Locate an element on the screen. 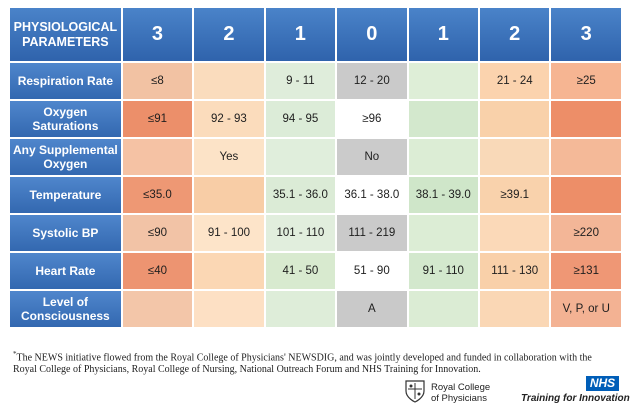  score-cell: 92 - 93 is located at coordinates (229, 119).